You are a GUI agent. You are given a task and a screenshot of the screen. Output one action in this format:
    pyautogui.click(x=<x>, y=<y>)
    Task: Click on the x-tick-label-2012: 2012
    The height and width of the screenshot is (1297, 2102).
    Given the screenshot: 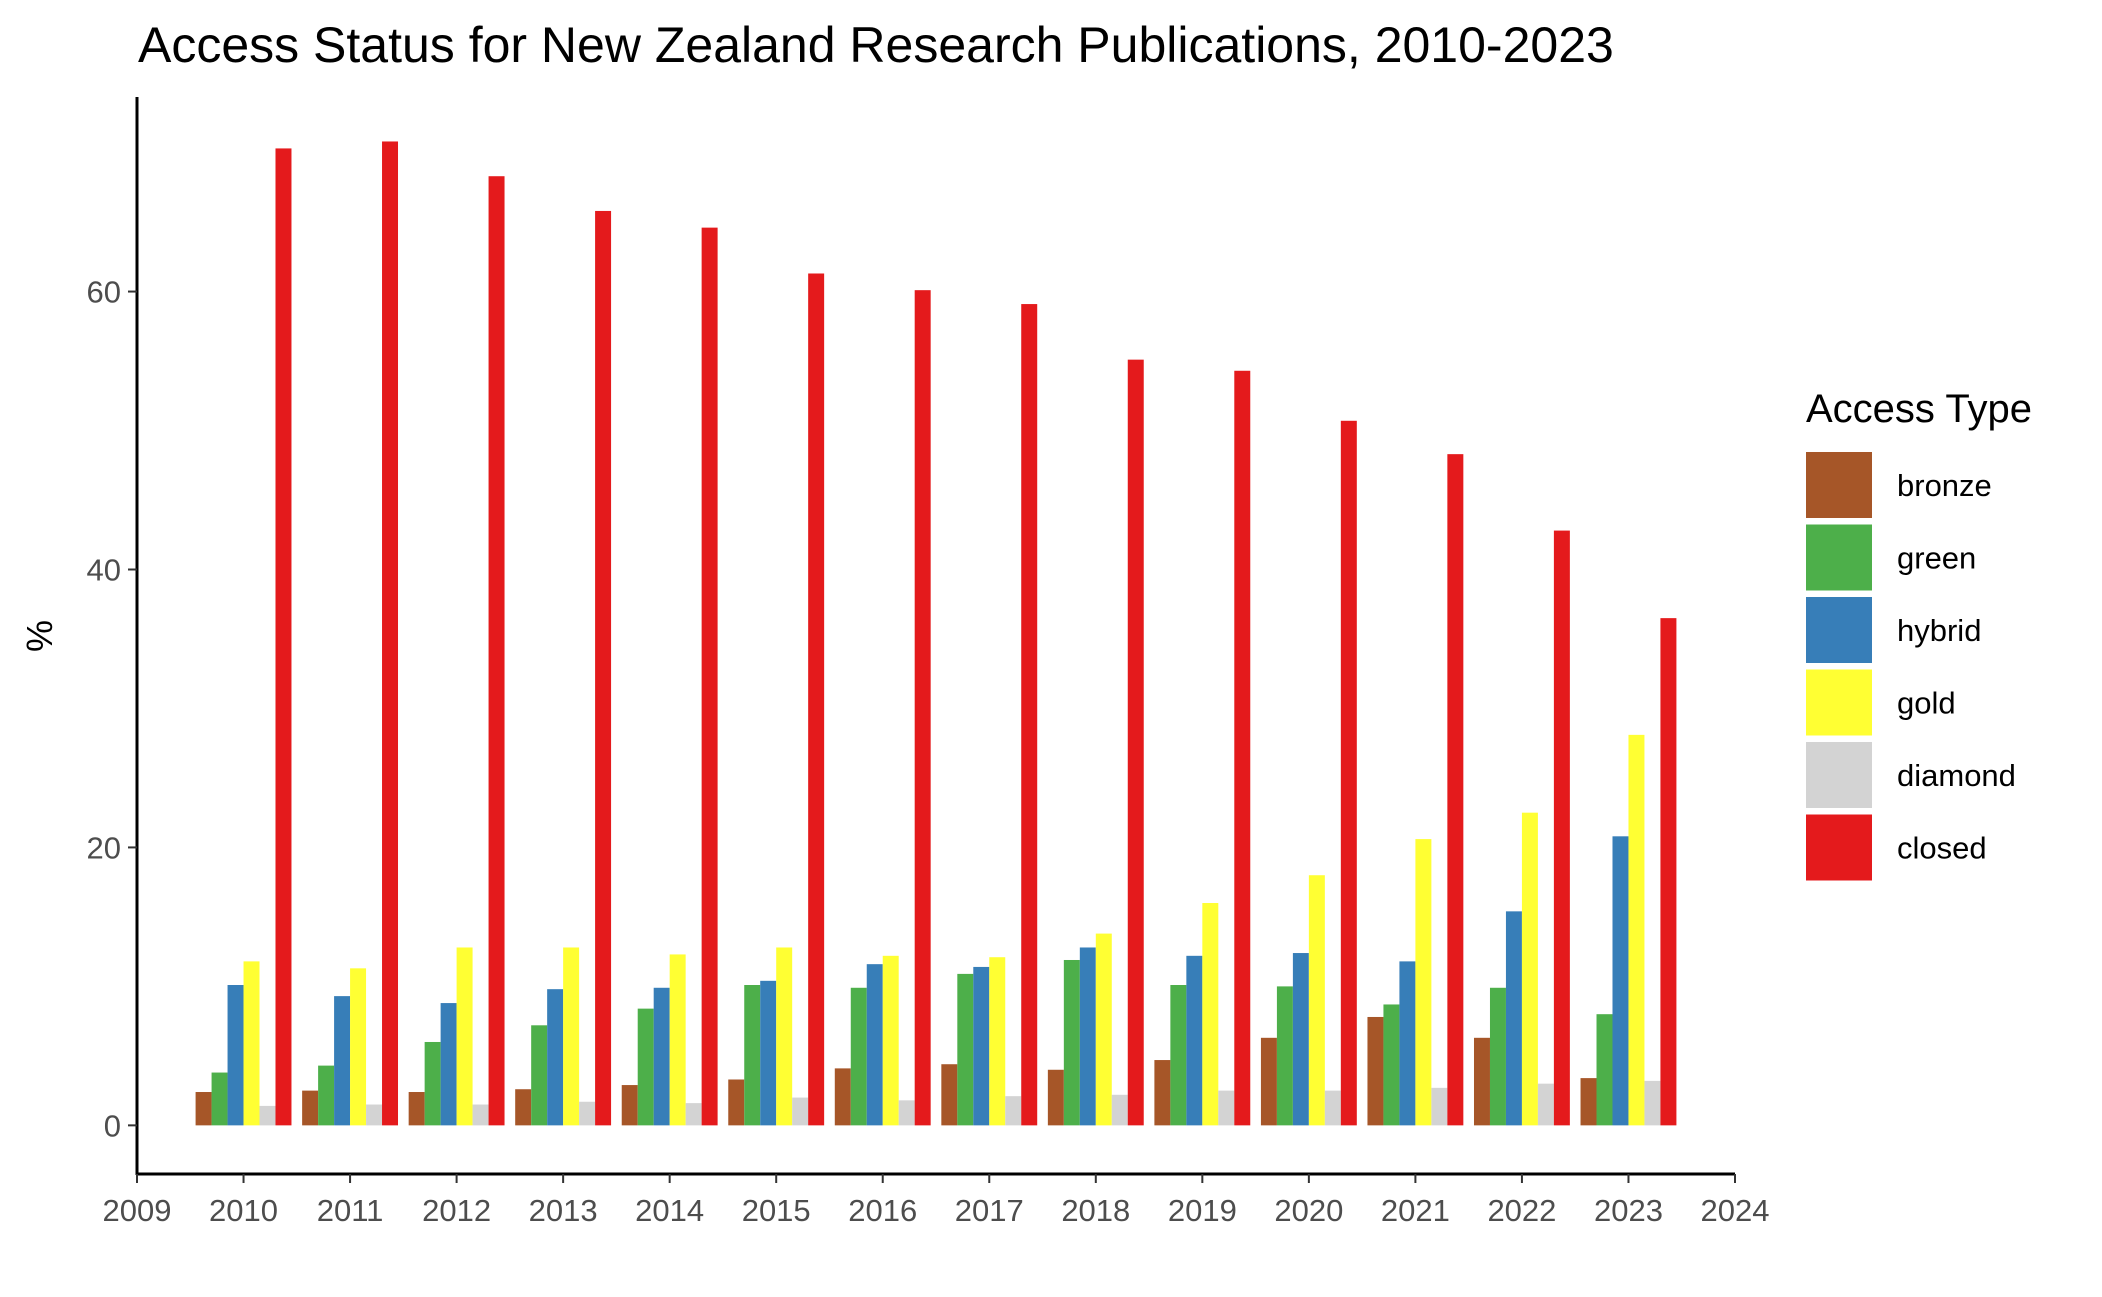 What is the action you would take?
    pyautogui.click(x=456, y=1210)
    